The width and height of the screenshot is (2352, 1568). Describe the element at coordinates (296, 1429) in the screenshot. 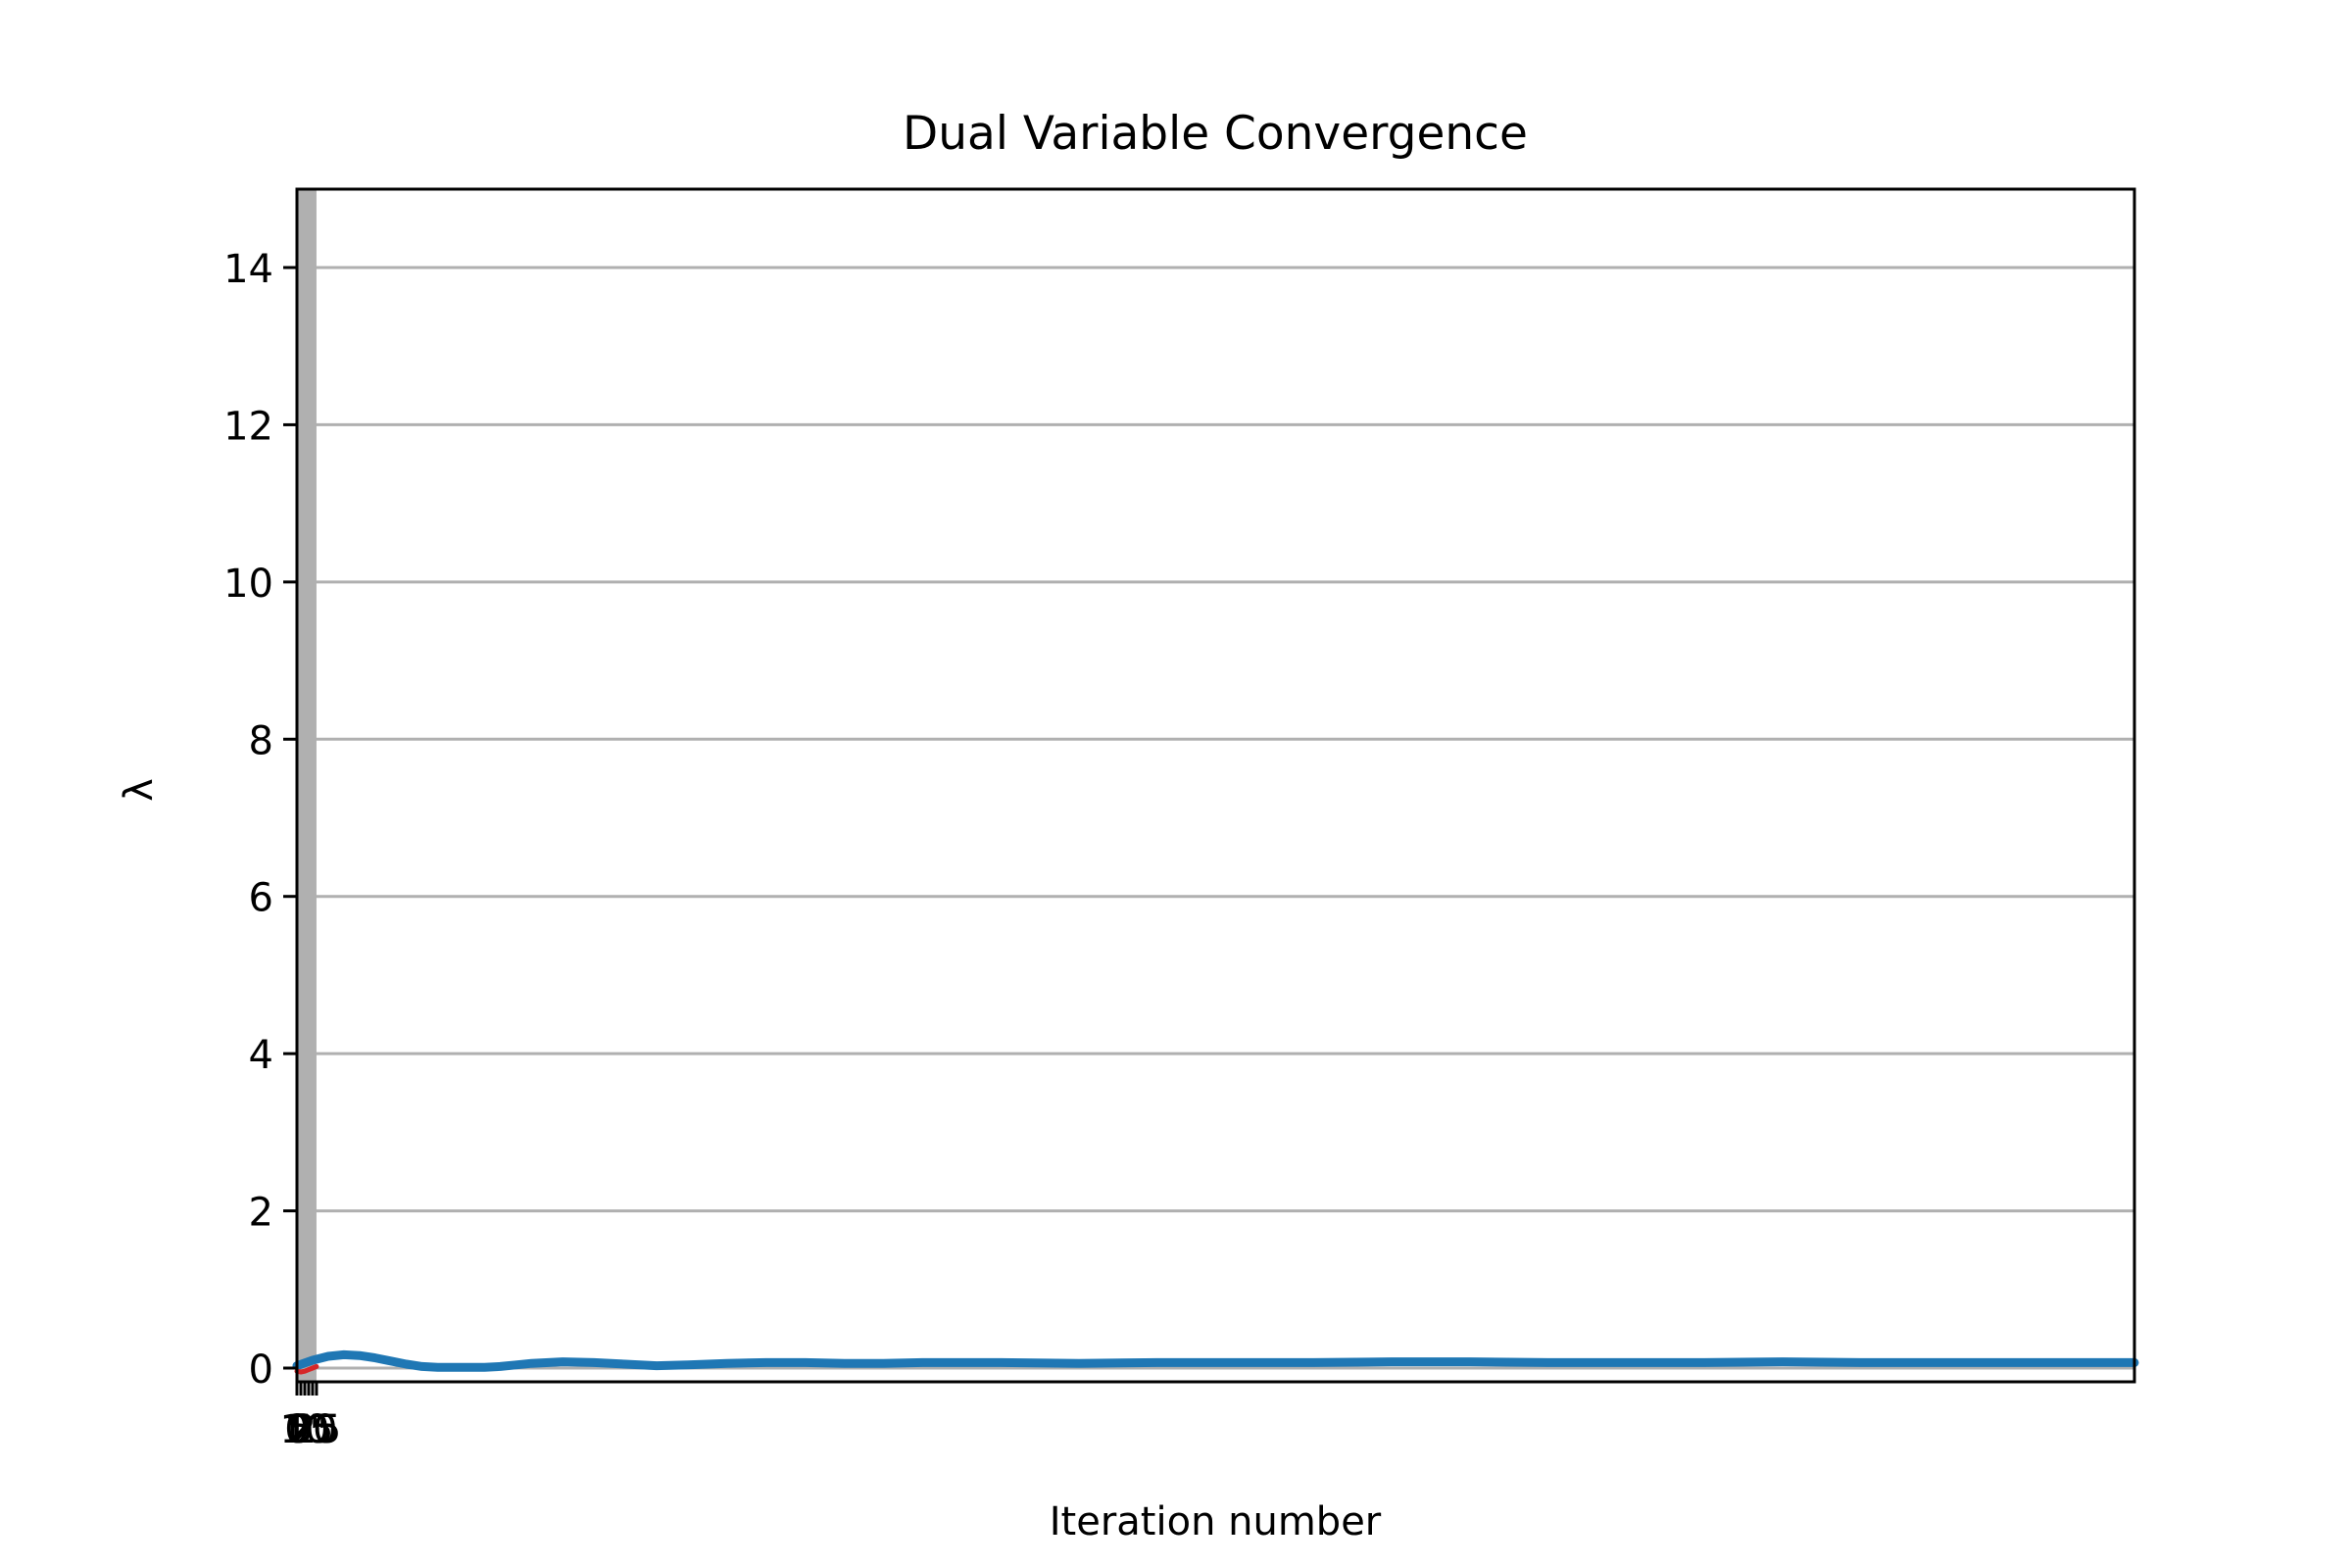

I see `x-tick-label-0: 0` at that location.